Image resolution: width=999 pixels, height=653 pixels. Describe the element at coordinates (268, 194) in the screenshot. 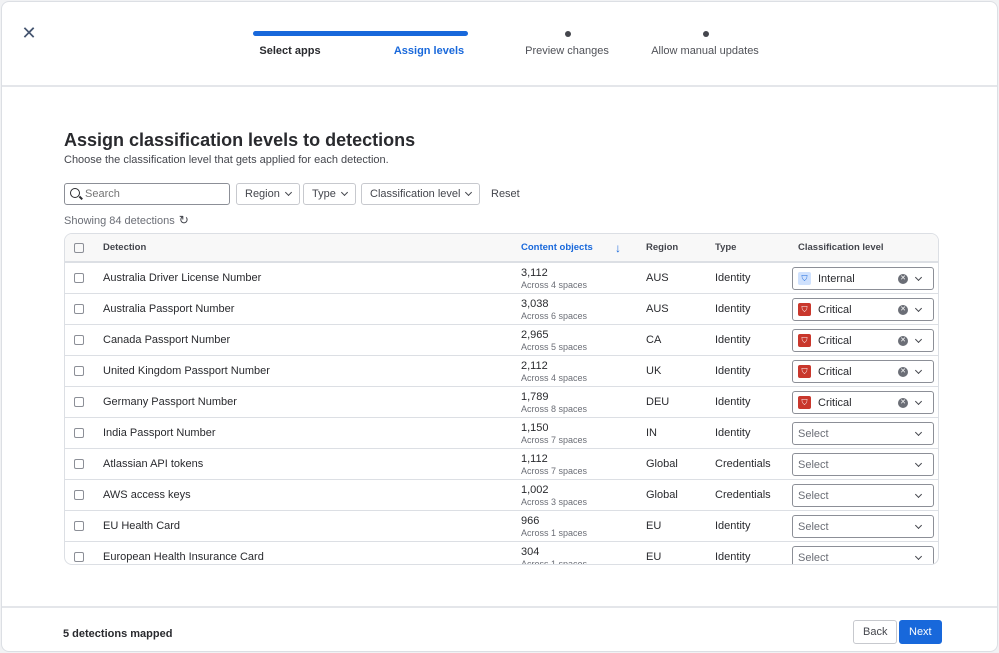

I see `region-filter: Region` at that location.